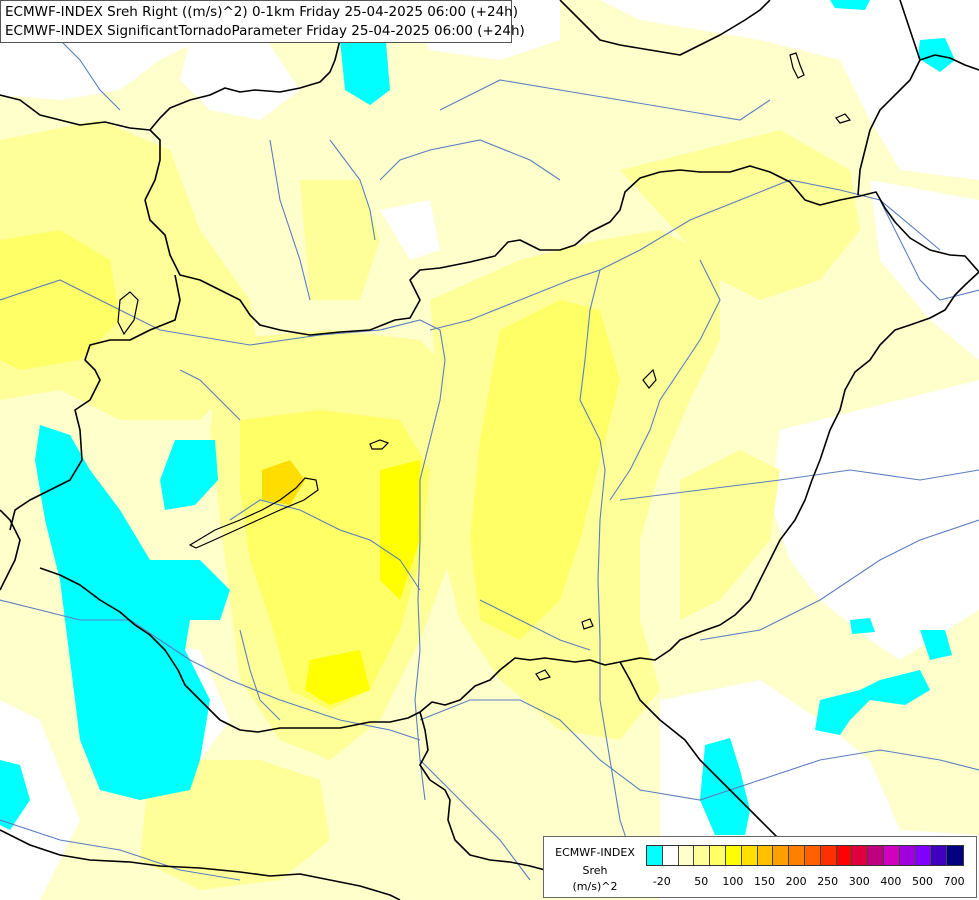 The height and width of the screenshot is (900, 979). What do you see at coordinates (661, 881) in the screenshot?
I see `legend-tick-0: -20` at bounding box center [661, 881].